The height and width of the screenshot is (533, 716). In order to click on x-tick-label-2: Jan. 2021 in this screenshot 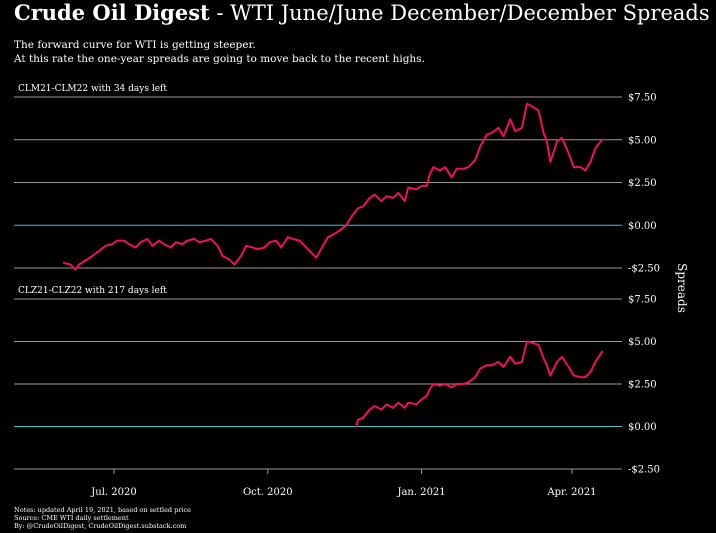, I will do `click(420, 492)`.